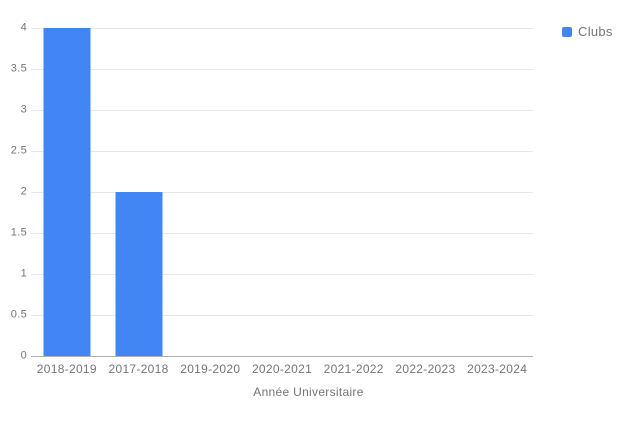 This screenshot has height=431, width=617. Describe the element at coordinates (308, 392) in the screenshot. I see `x-axis-title: Année Universitaire` at that location.